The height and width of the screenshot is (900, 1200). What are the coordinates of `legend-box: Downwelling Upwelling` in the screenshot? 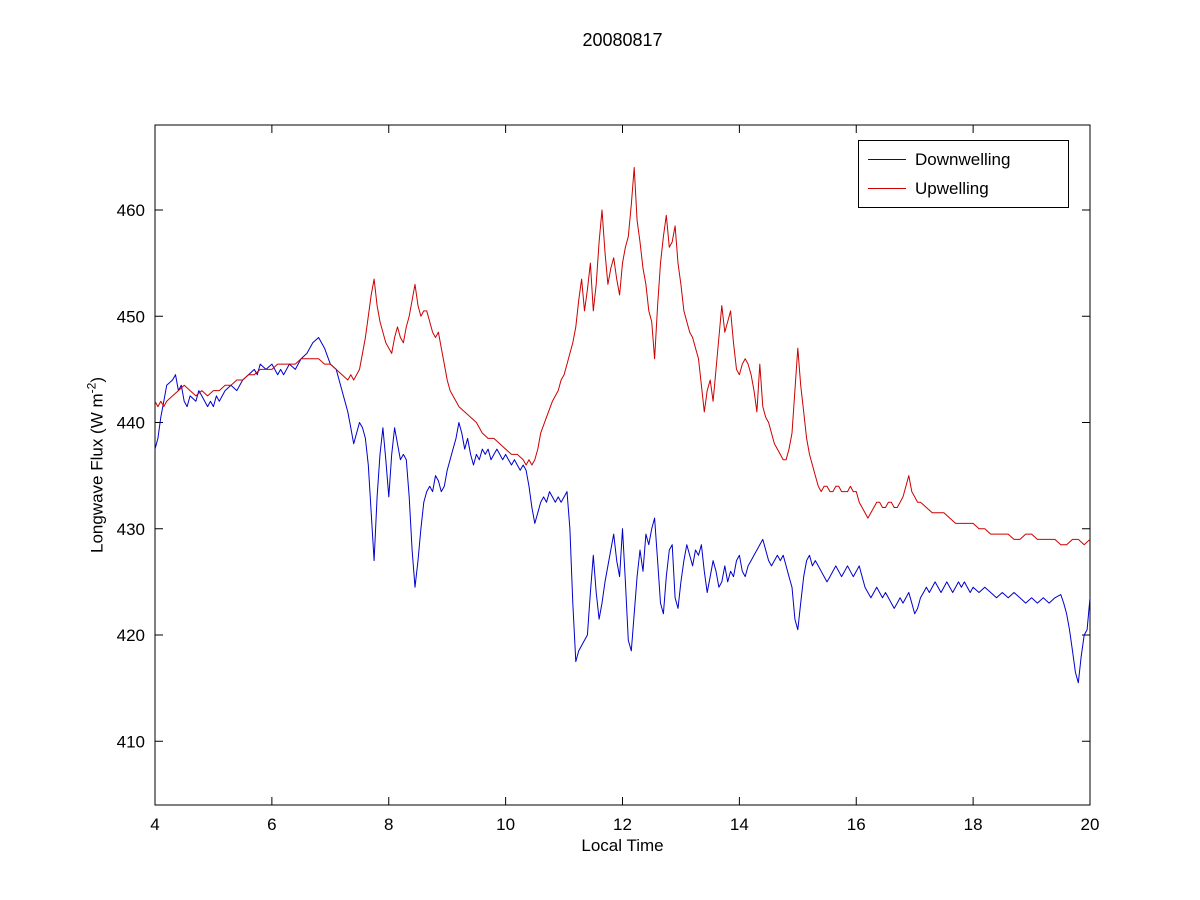 It's located at (963, 174).